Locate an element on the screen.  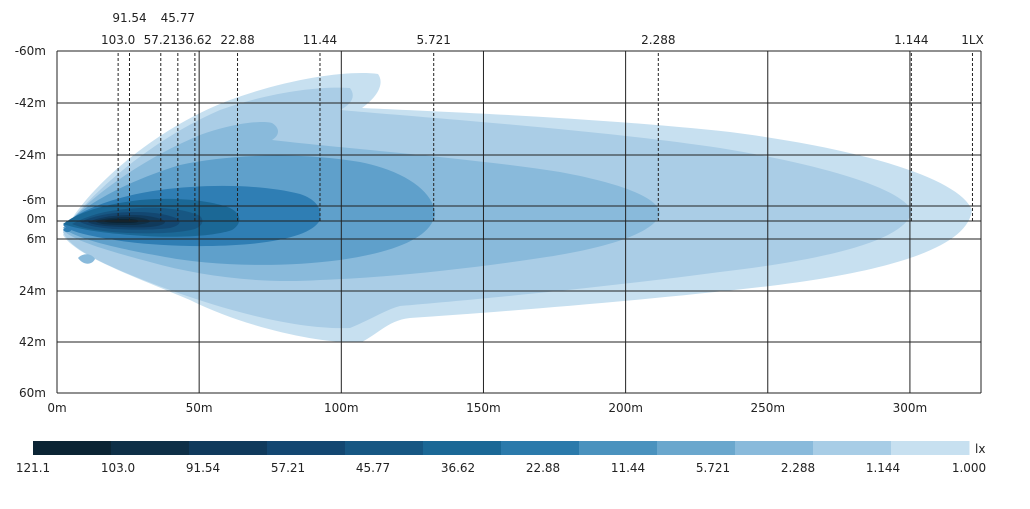
legend-label: 11.44 is located at coordinates (628, 468).